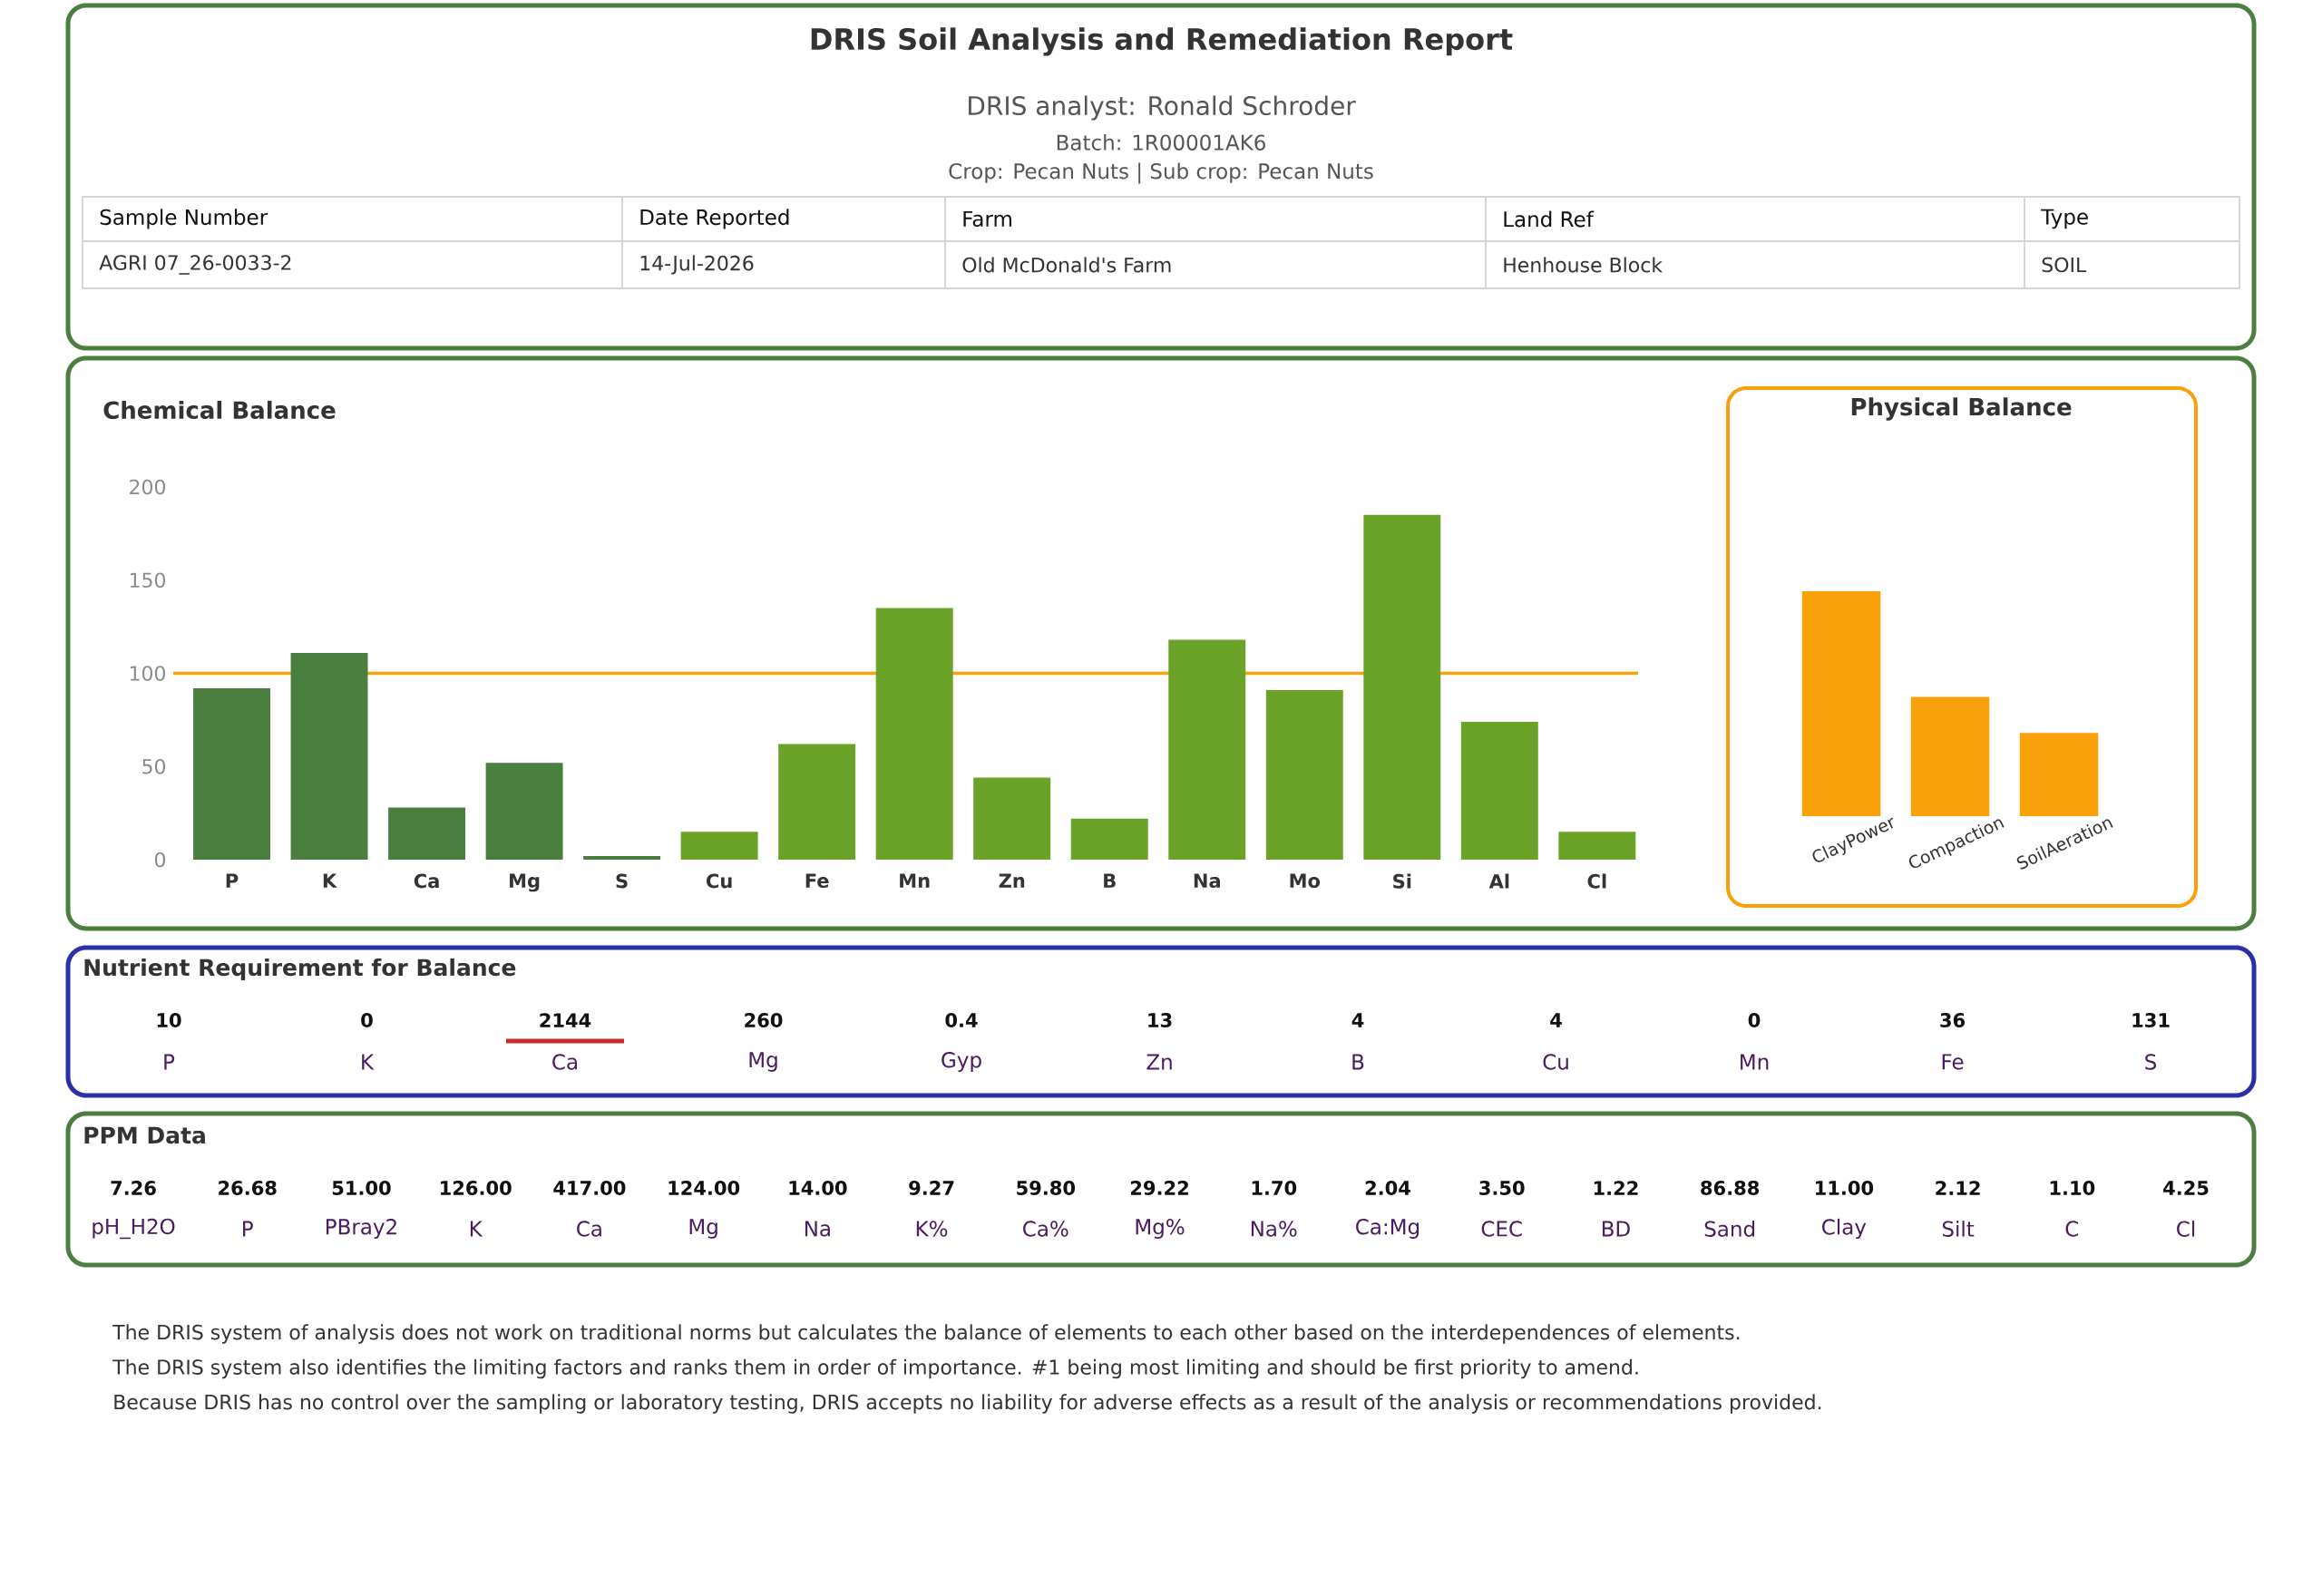 The image size is (2322, 1596). I want to click on category-label: C, so click(2072, 1229).